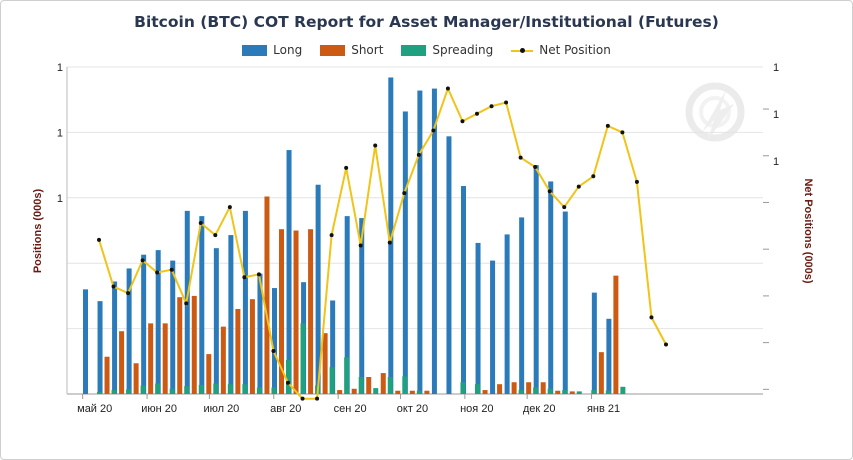 The image size is (853, 460). Describe the element at coordinates (561, 50) in the screenshot. I see `legend-item-net: Net Position` at that location.